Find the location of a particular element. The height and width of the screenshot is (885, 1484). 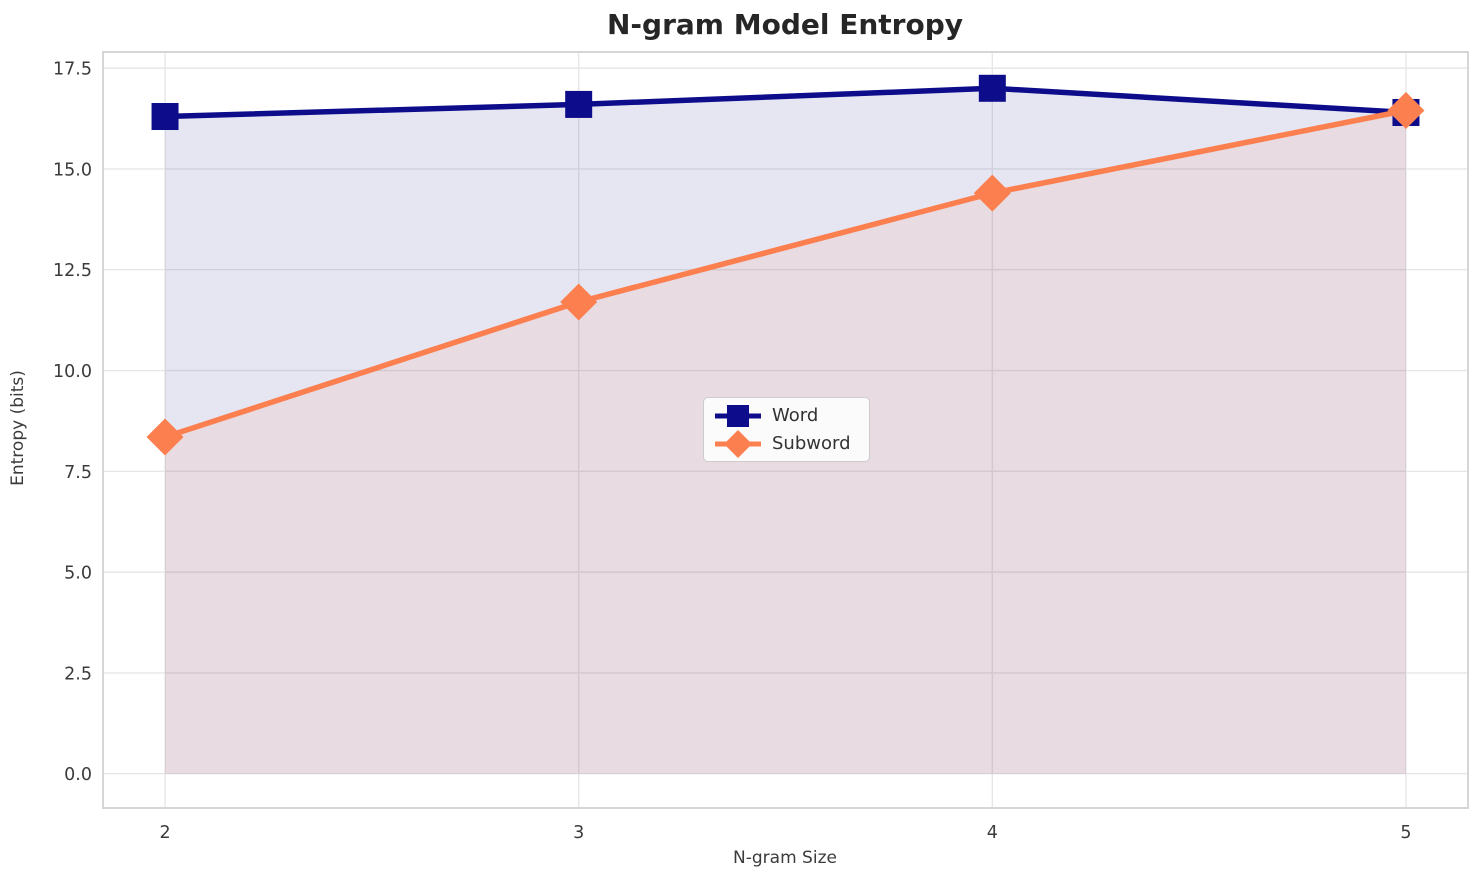

y-tick-label: 5.0 is located at coordinates (78, 574).